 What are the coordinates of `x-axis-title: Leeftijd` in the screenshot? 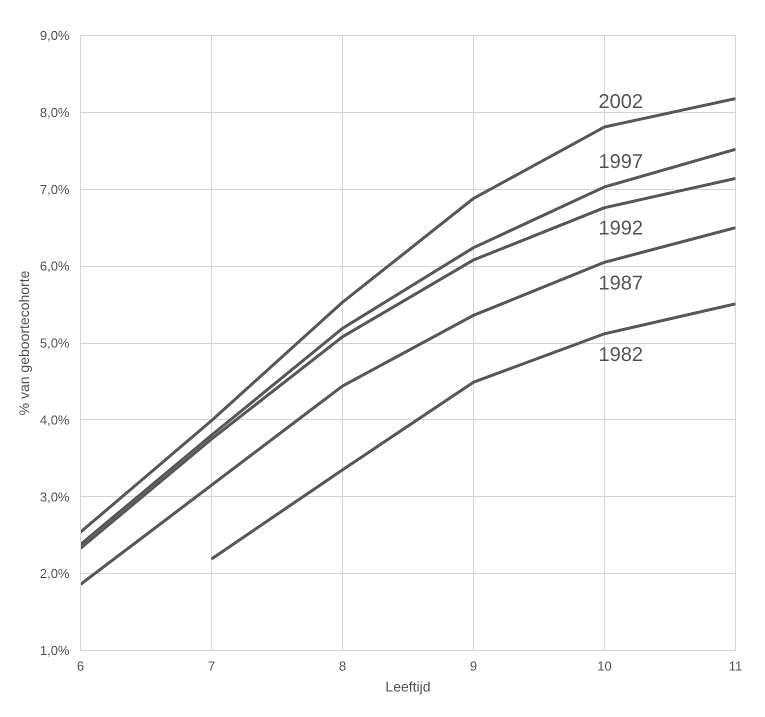 It's located at (408, 686).